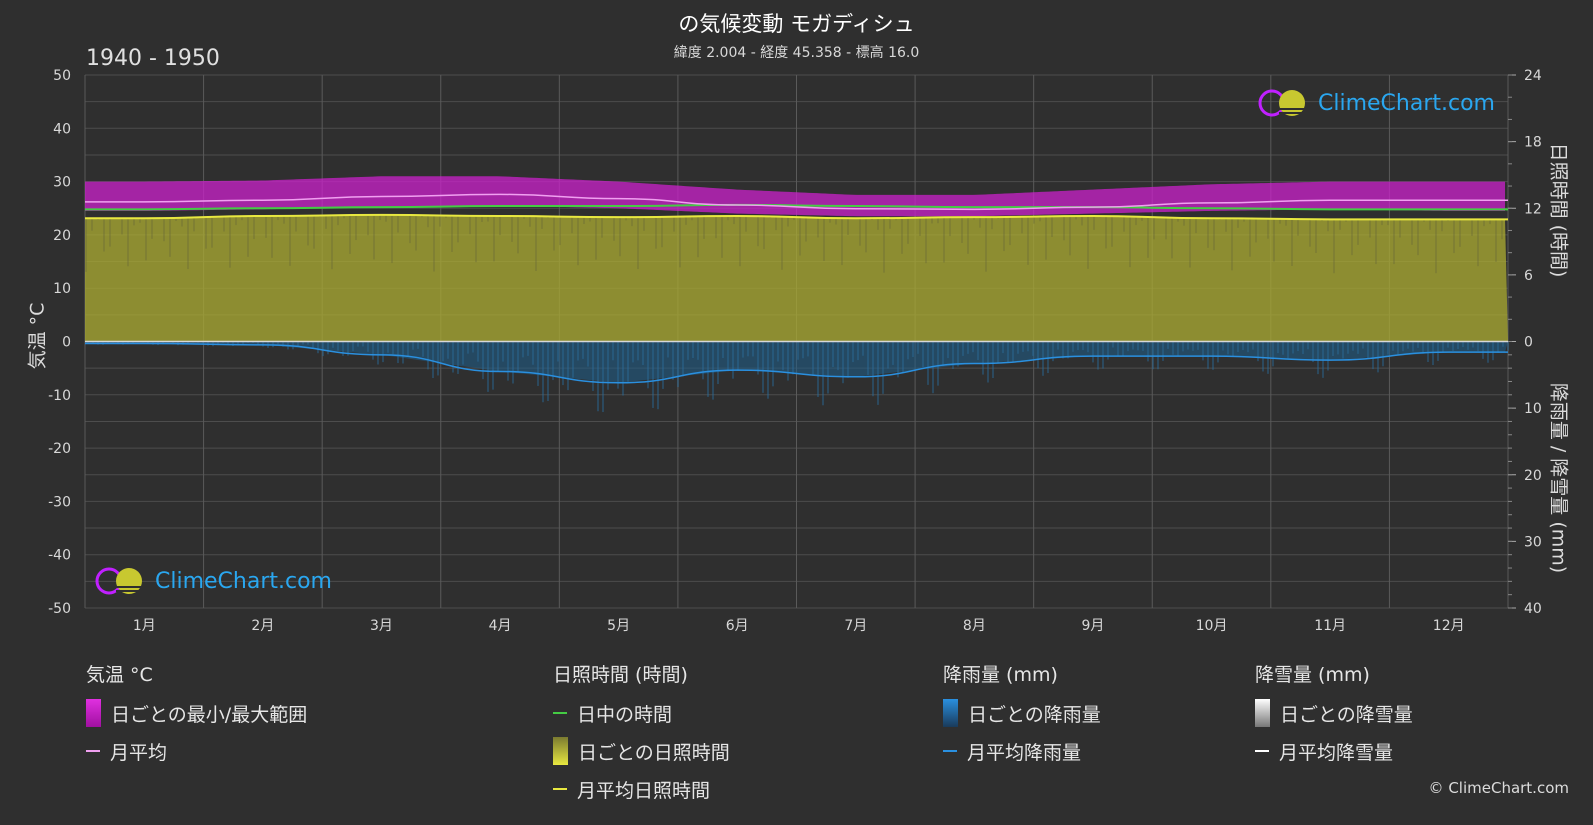  I want to click on swatch-snow-mean, so click(1262, 751).